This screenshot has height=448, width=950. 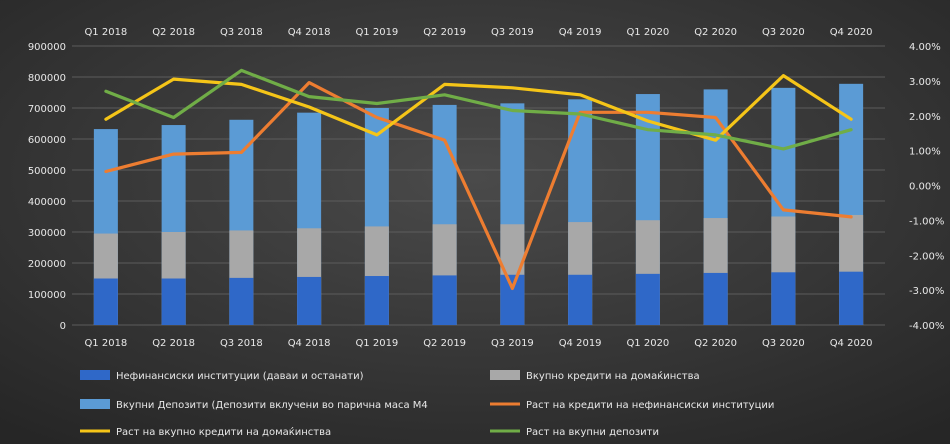 What do you see at coordinates (613, 376) in the screenshot?
I see `legend-label: Вкупно кредити на домаќинства` at bounding box center [613, 376].